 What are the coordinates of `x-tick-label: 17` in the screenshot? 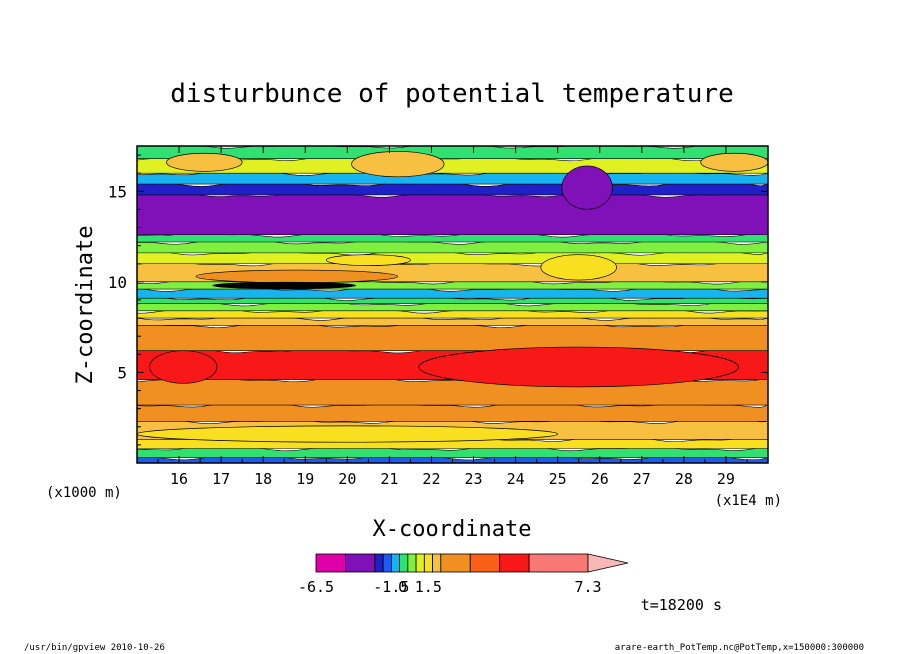 It's located at (221, 479).